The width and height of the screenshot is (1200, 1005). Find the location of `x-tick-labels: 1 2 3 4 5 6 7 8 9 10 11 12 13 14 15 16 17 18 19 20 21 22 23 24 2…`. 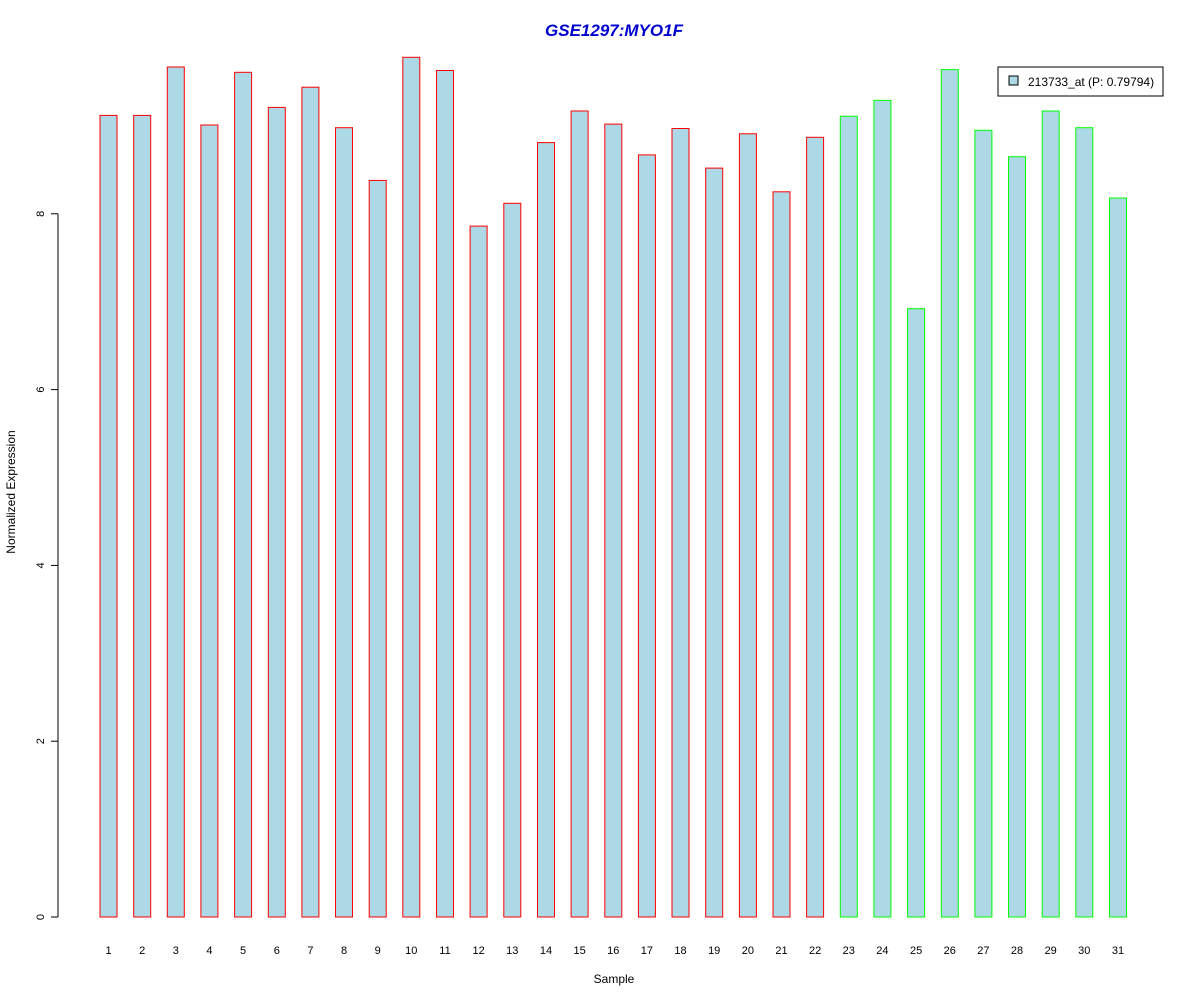

x-tick-labels: 1 2 3 4 5 6 7 8 9 10 11 12 13 14 15 16 17 18 19 20 21 22 23 24 2… is located at coordinates (614, 951).